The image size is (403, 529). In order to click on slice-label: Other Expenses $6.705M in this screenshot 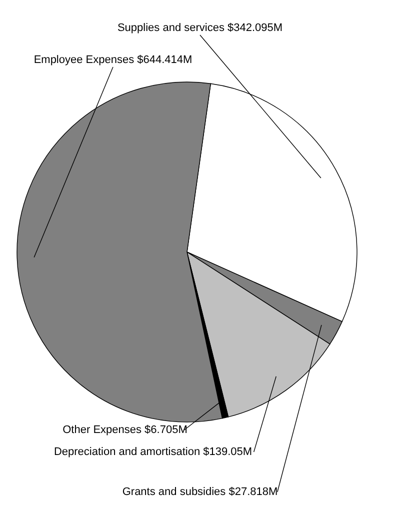, I will do `click(125, 430)`.